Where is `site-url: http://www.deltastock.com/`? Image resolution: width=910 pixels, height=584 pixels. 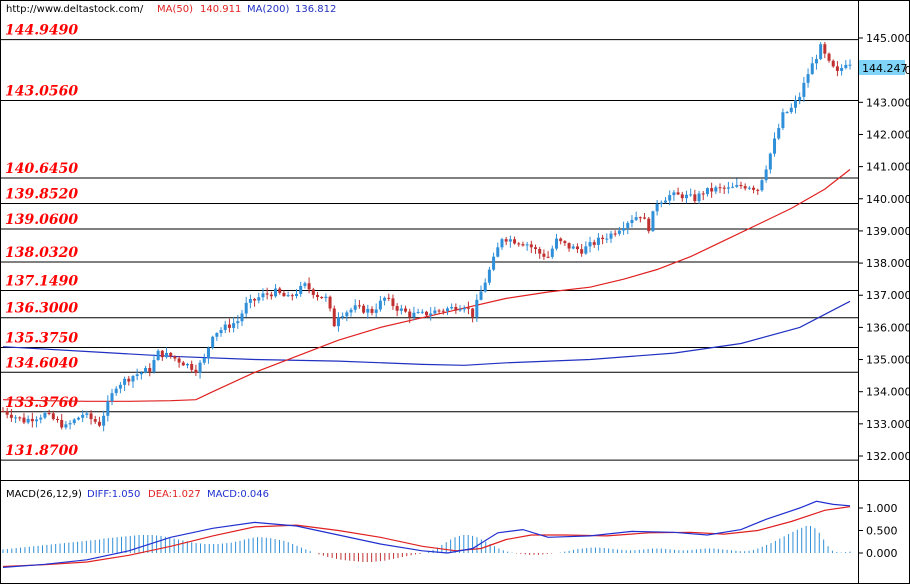 site-url: http://www.deltastock.com/ is located at coordinates (75, 9).